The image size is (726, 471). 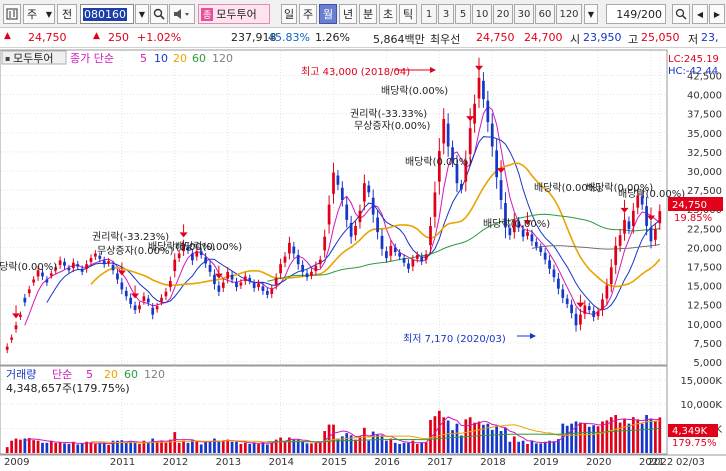 I want to click on price-panel-label-box, so click(x=34, y=57).